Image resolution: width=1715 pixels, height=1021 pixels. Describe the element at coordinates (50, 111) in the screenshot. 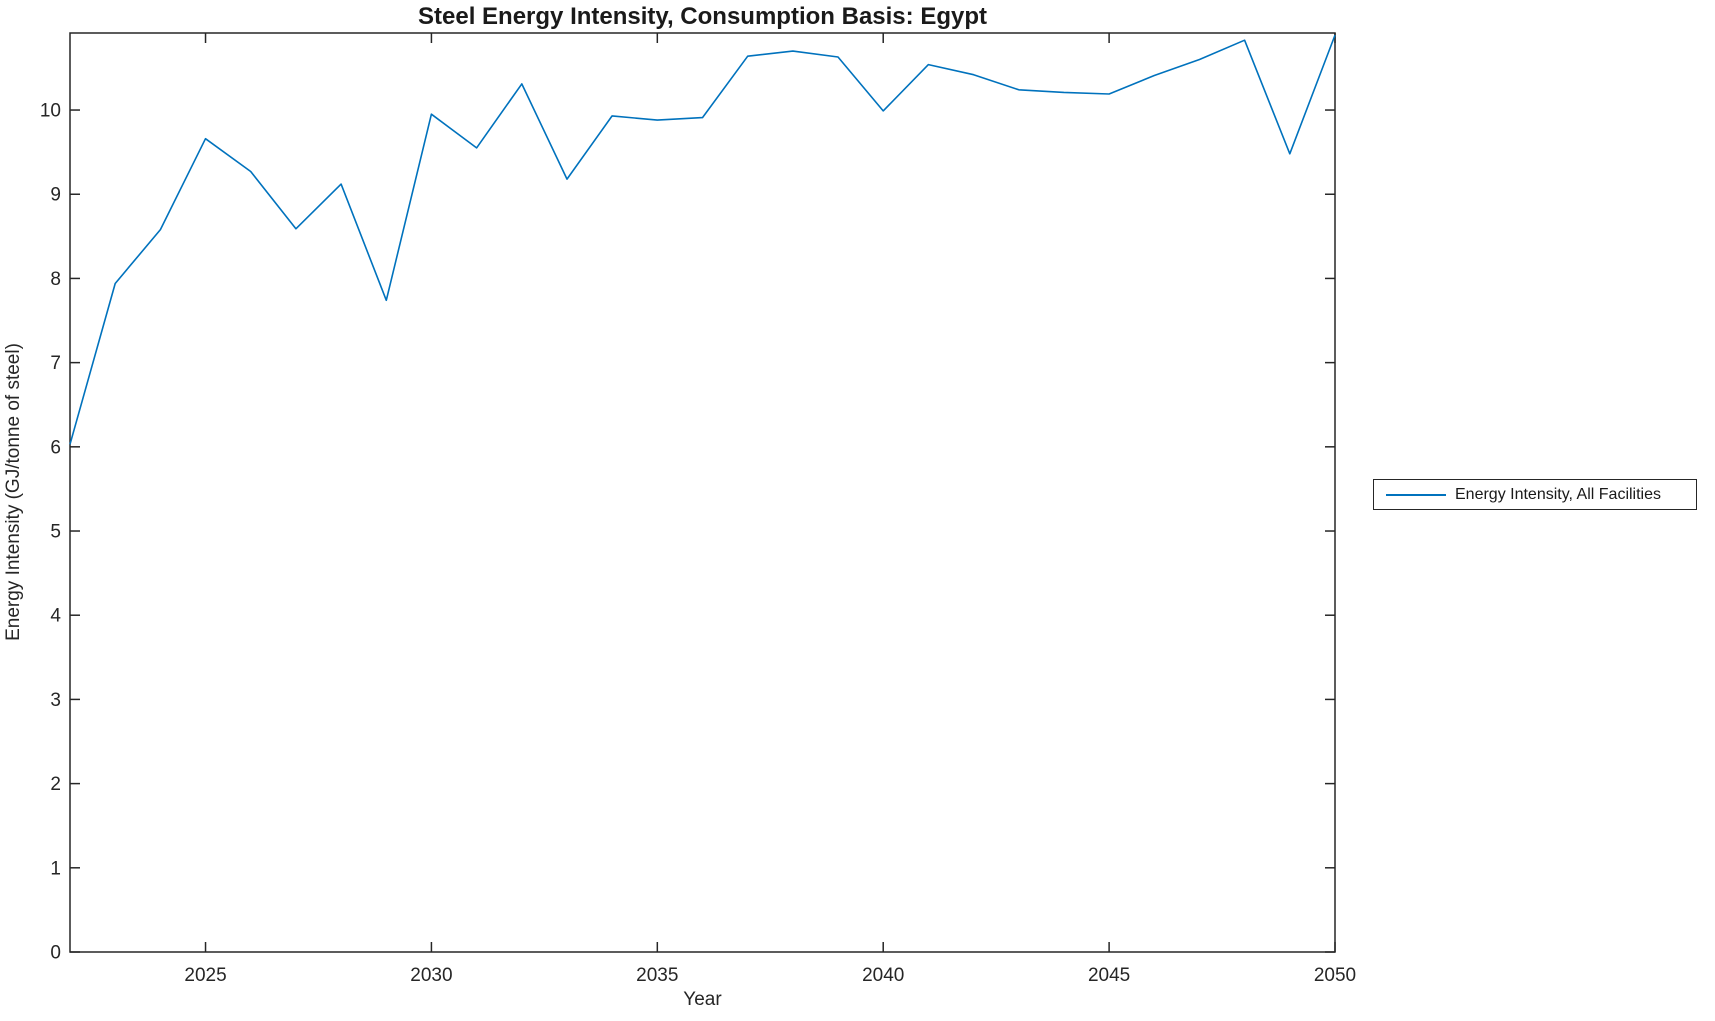

I see `y-tick-label: 10` at that location.